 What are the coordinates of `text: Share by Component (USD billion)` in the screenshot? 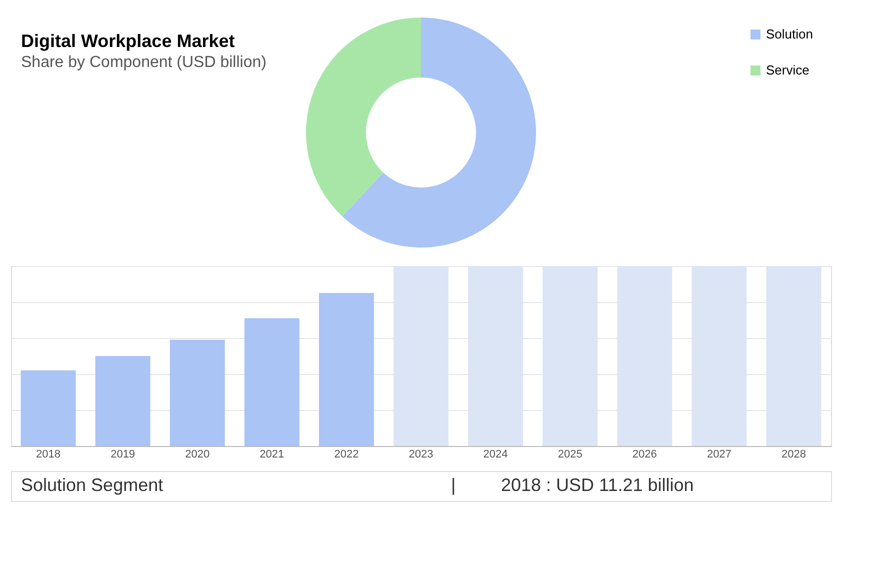 It's located at (143, 62).